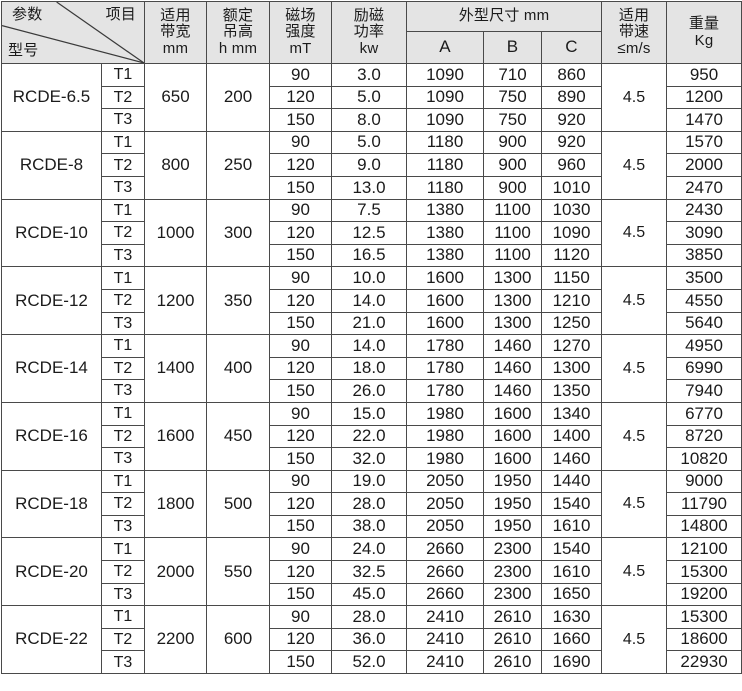 Image resolution: width=742 pixels, height=691 pixels. Describe the element at coordinates (372, 526) in the screenshot. I see `table-row: T3 150 38.0 2050 1950 1610 14800` at that location.